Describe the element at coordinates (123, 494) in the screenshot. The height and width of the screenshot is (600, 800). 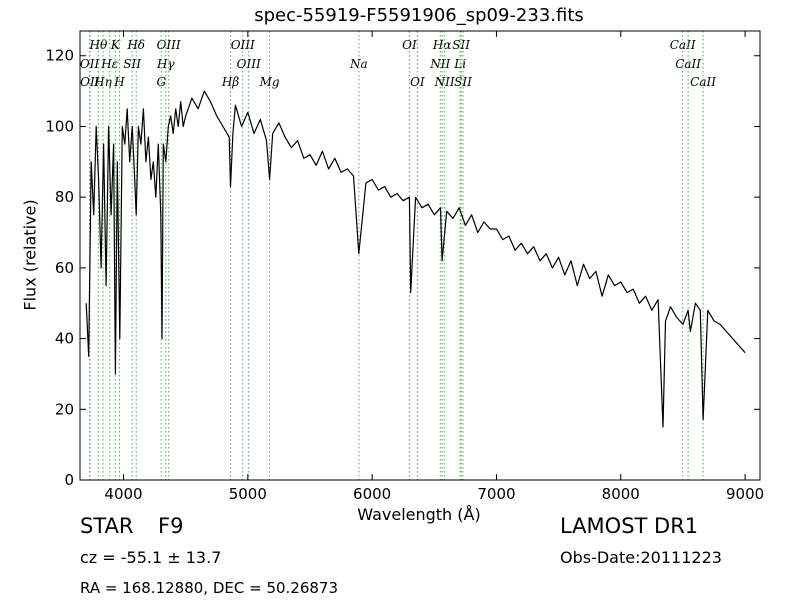
I see `x-tick-label: 4000` at that location.